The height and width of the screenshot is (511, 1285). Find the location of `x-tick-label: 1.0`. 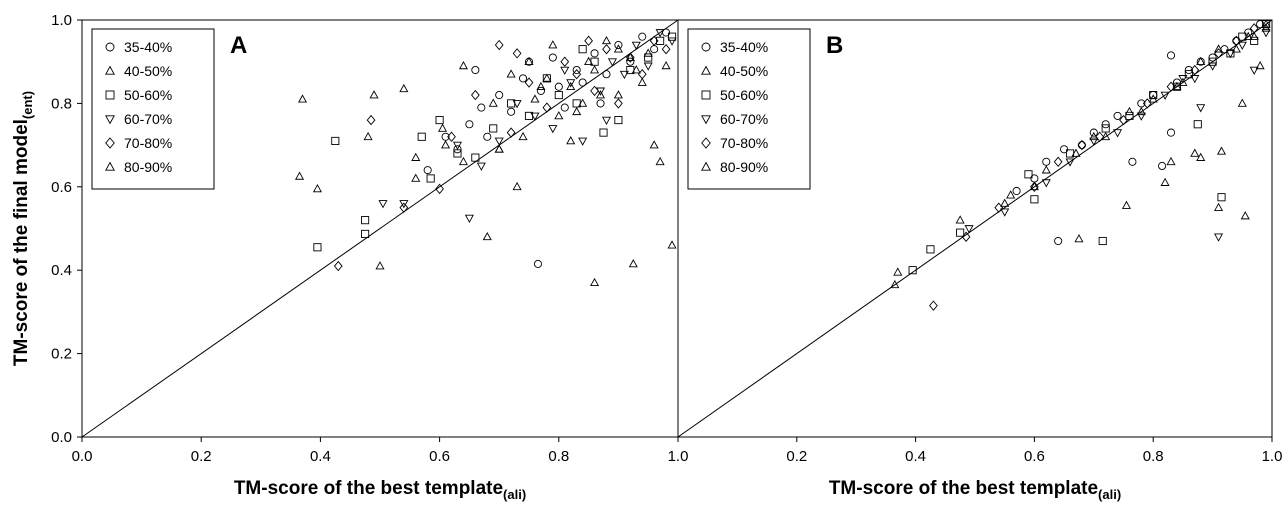

x-tick-label: 1.0 is located at coordinates (1272, 456).